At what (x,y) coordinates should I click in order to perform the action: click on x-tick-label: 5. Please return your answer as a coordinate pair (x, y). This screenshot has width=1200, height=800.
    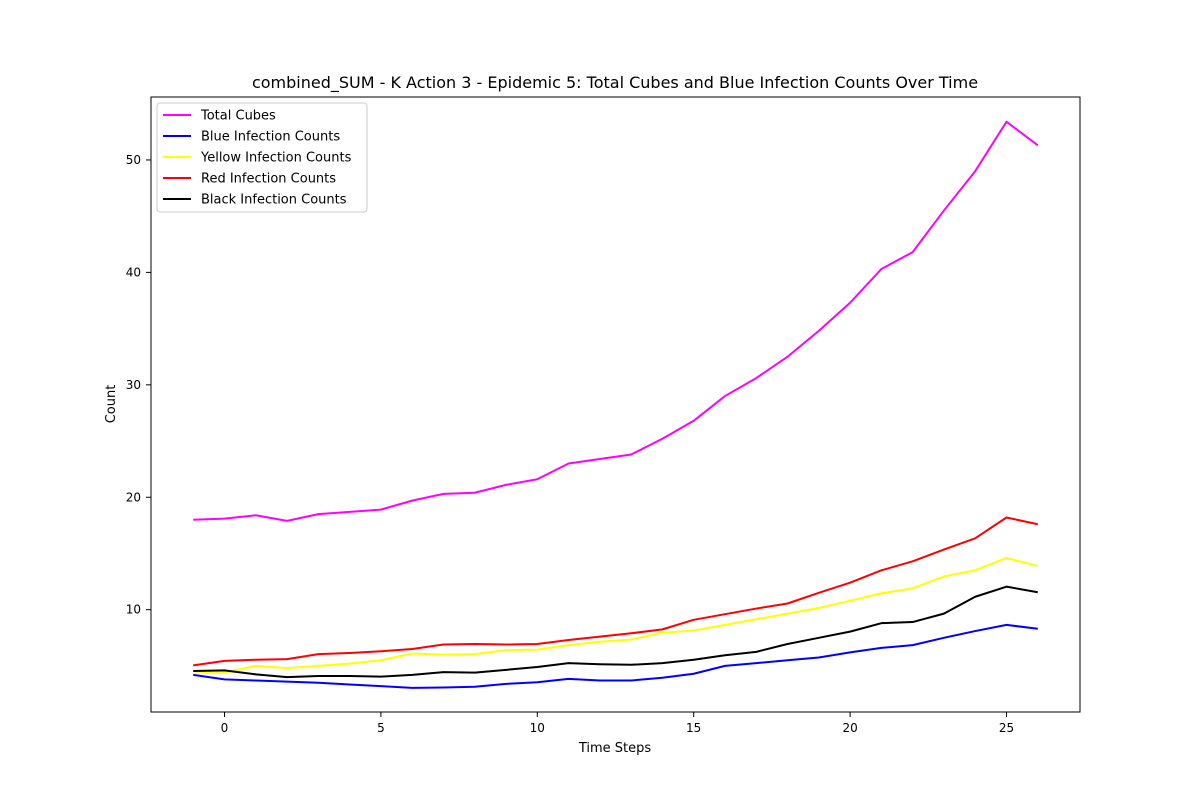
    Looking at the image, I should click on (381, 728).